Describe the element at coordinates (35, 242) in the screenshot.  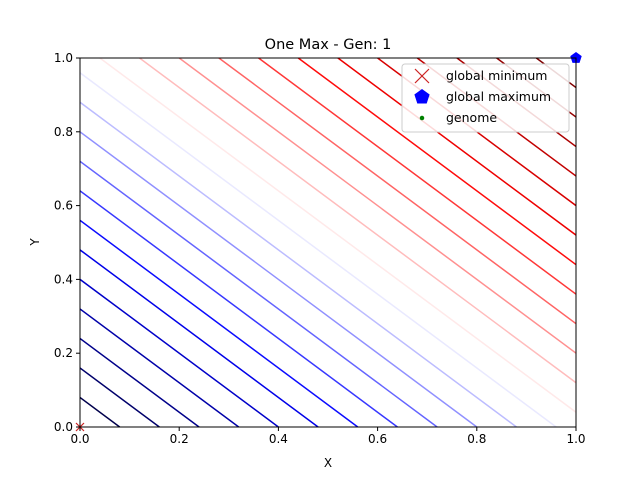
I see `y-axis-label: Y` at that location.